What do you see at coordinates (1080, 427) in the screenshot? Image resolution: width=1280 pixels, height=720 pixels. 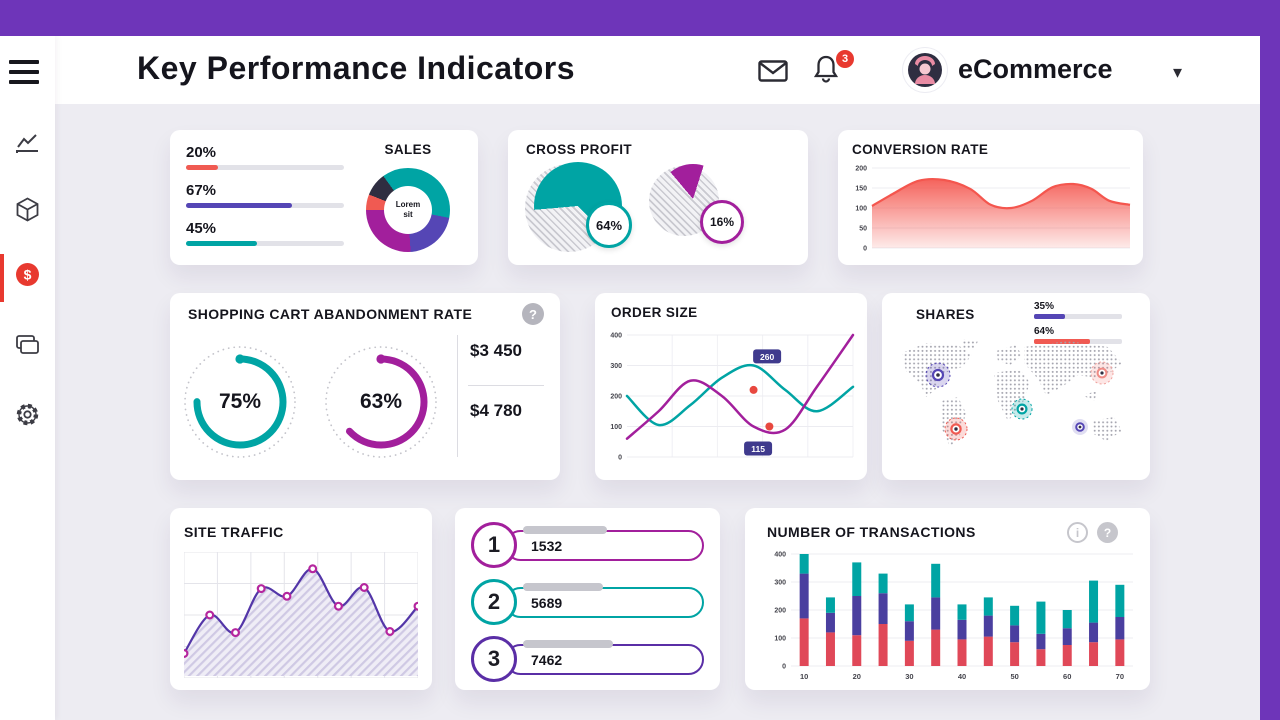 I see `map-marker-blue` at bounding box center [1080, 427].